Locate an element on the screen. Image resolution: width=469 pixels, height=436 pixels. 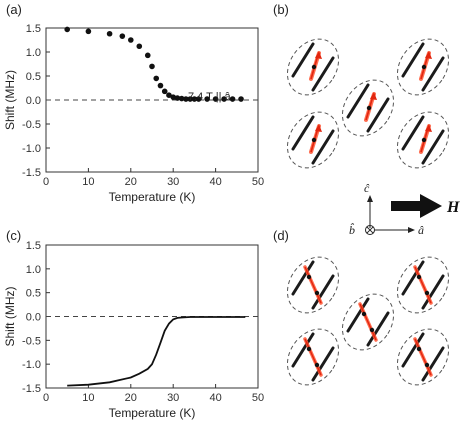
field-arrow: H is located at coordinates (425, 206).